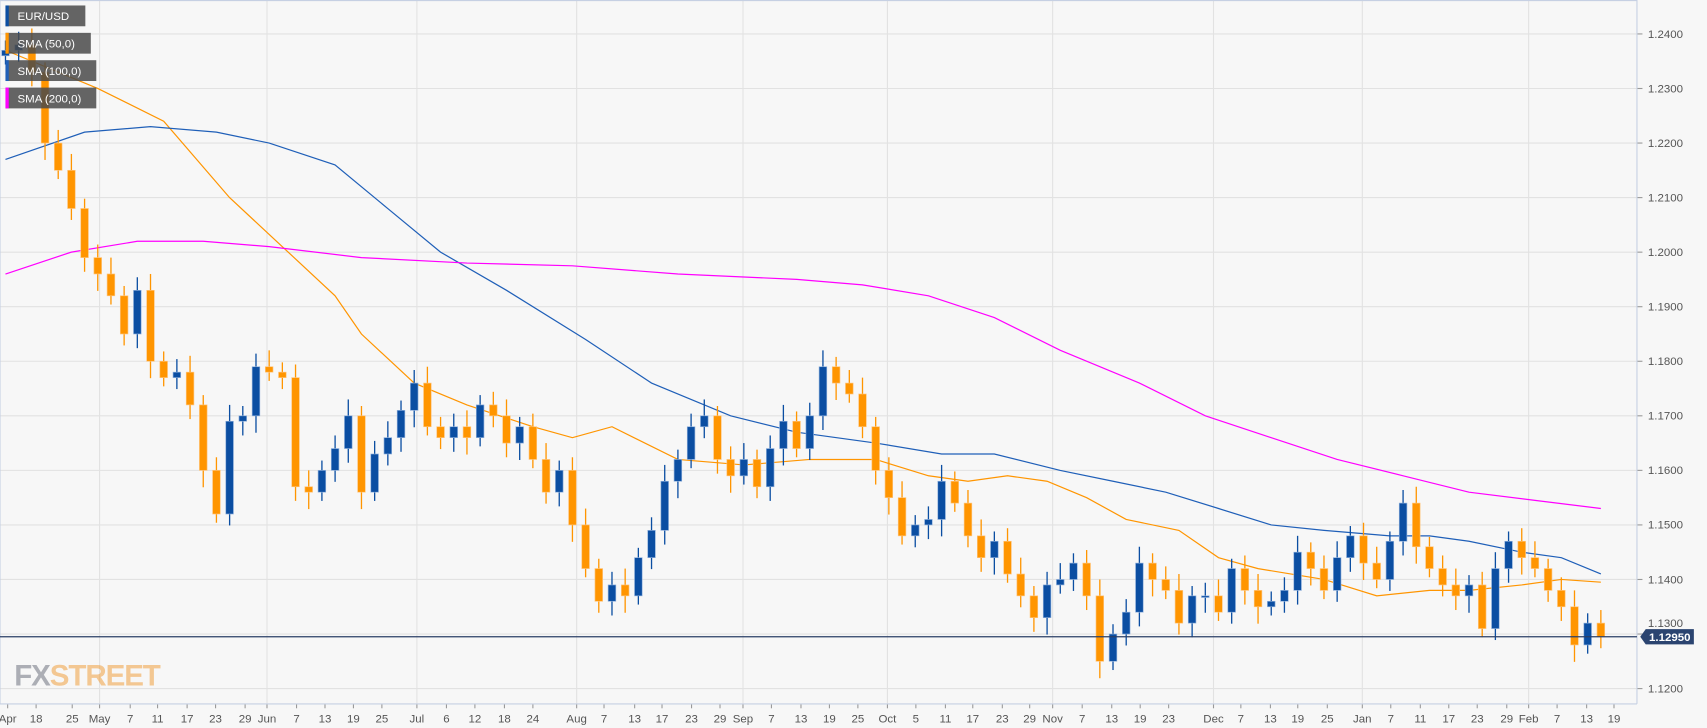 This screenshot has height=728, width=1707. Describe the element at coordinates (1665, 198) in the screenshot. I see `y-tick-label: 1.2100` at that location.